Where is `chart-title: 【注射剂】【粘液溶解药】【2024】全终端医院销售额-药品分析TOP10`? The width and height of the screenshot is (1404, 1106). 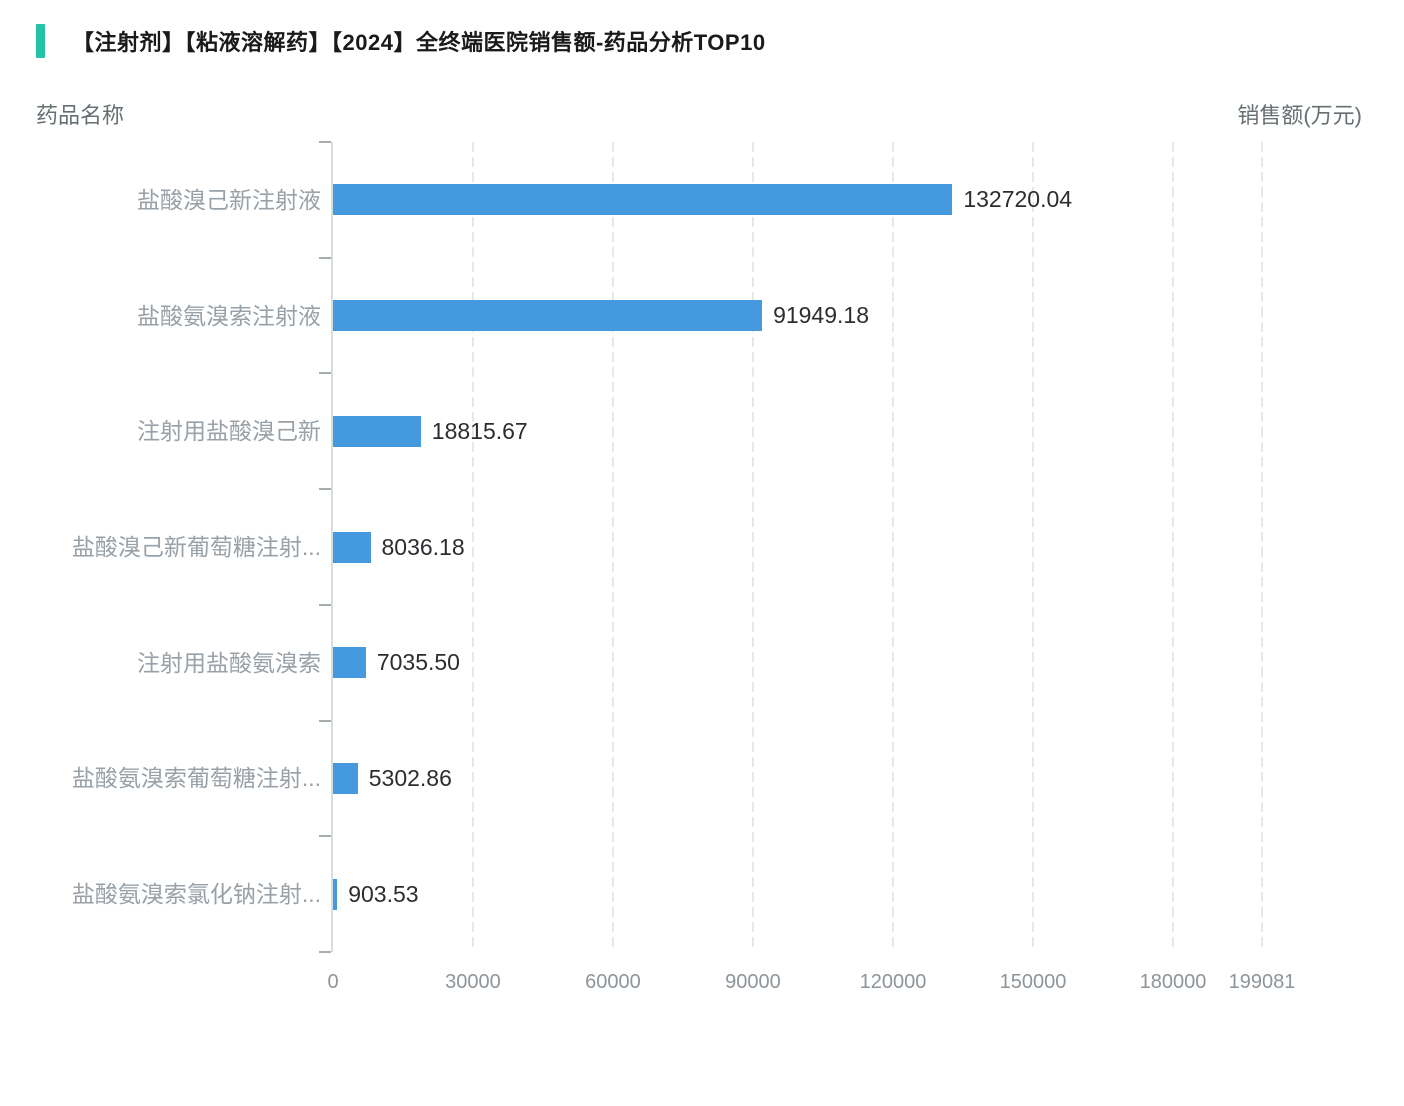
chart-title: 【注射剂】【粘液溶解药】【2024】全终端医院销售额-药品分析TOP10 is located at coordinates (419, 42).